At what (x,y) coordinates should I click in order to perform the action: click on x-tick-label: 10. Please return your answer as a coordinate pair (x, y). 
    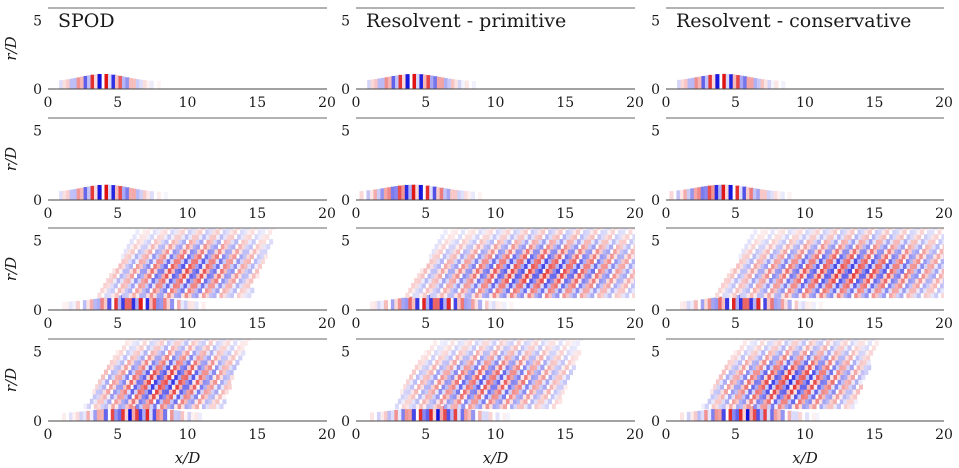
    Looking at the image, I should click on (496, 103).